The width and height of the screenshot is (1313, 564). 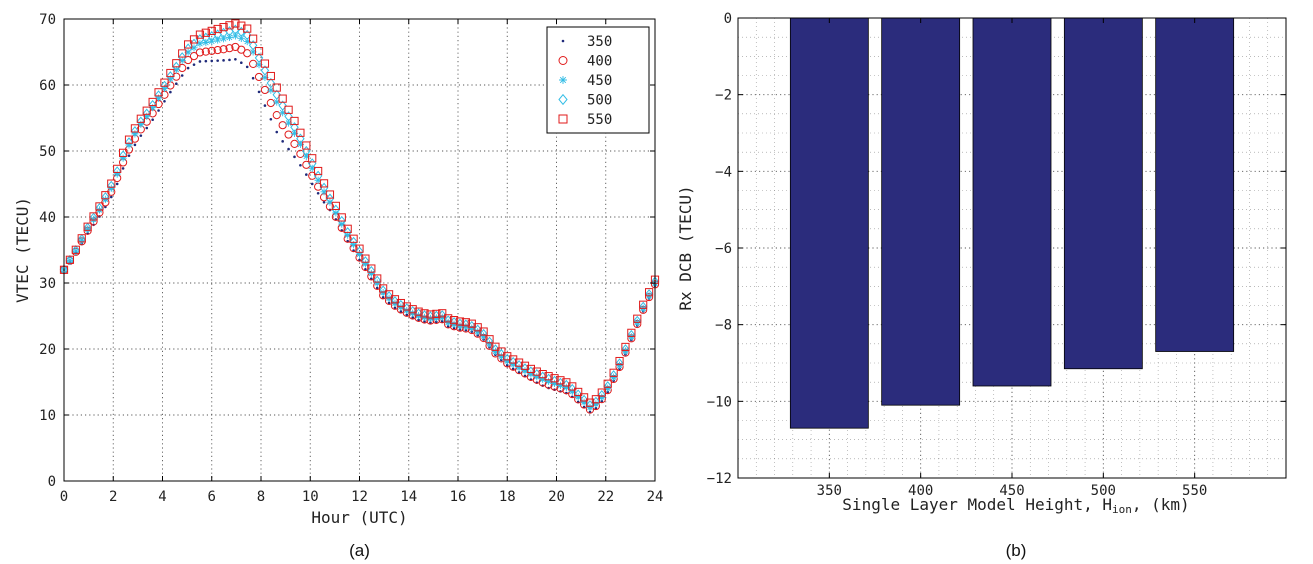 I want to click on y-tick-label: −4, so click(x=723, y=172).